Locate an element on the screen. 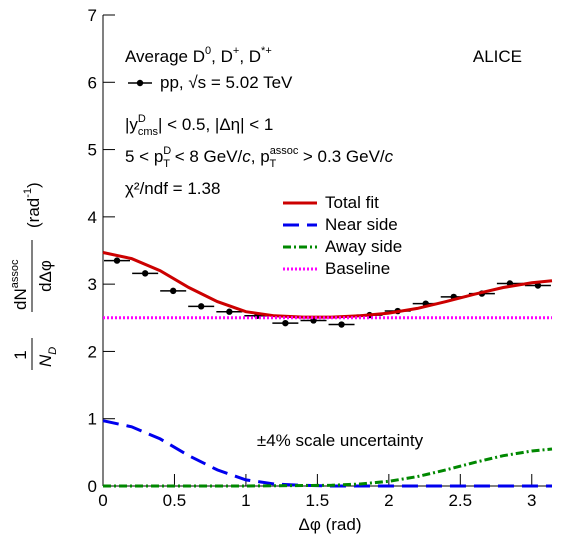 The height and width of the screenshot is (544, 562). y-label-part: dNassoc is located at coordinates (19, 284).